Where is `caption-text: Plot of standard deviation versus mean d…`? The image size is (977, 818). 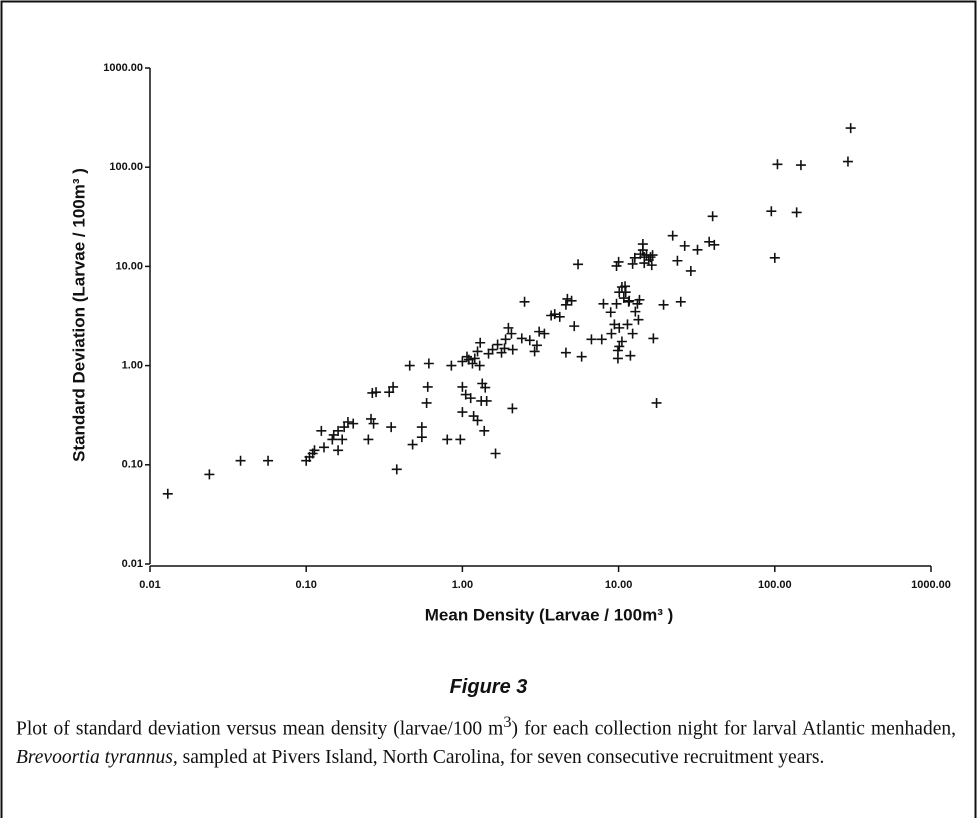
caption-text: Plot of standard deviation versus mean d… is located at coordinates (260, 729).